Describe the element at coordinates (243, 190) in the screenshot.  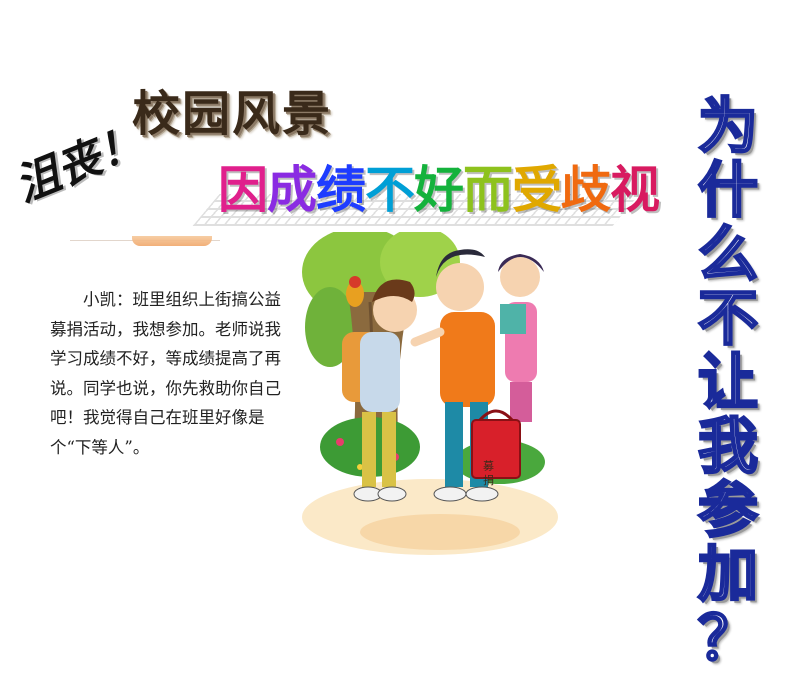
I see `headline-char: 因` at that location.